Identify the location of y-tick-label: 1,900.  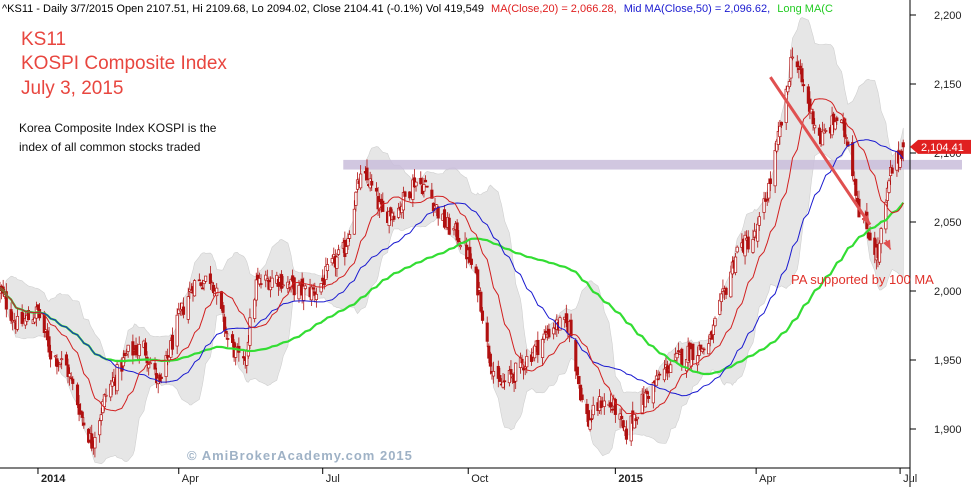
(948, 430).